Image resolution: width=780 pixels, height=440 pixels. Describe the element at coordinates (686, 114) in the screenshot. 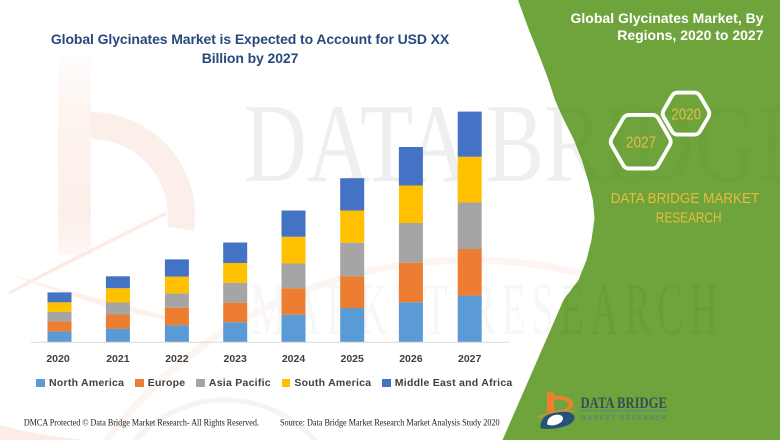

I see `svg-text: 2020` at that location.